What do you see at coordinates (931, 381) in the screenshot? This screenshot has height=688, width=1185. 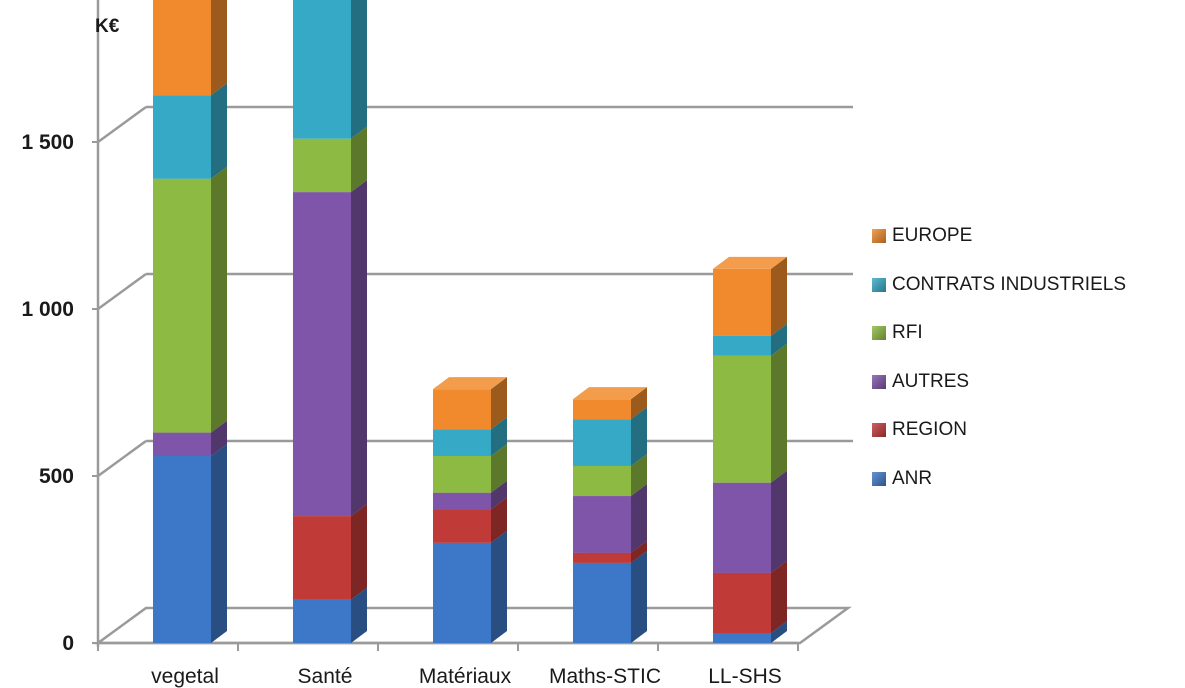 I see `legend-label: AUTRES` at bounding box center [931, 381].